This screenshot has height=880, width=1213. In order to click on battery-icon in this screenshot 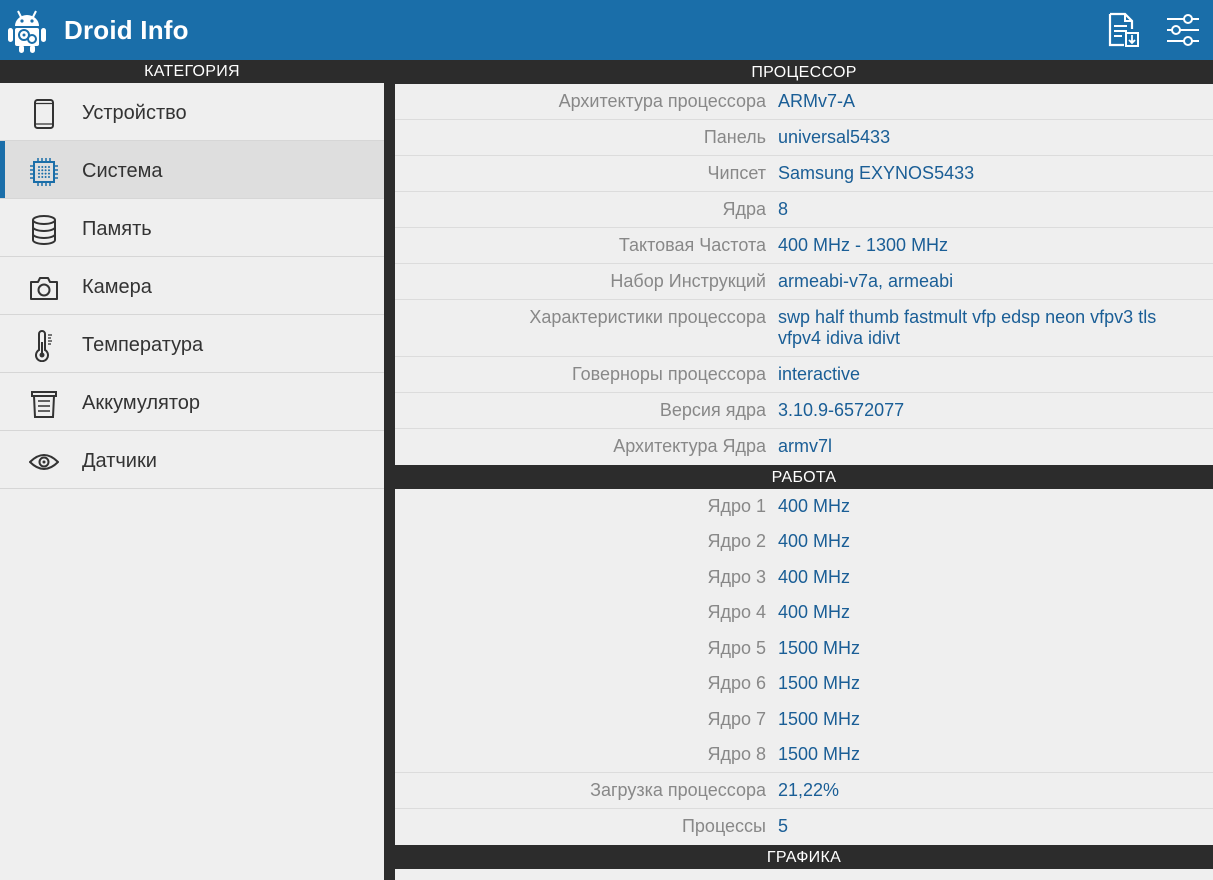, I will do `click(44, 404)`.